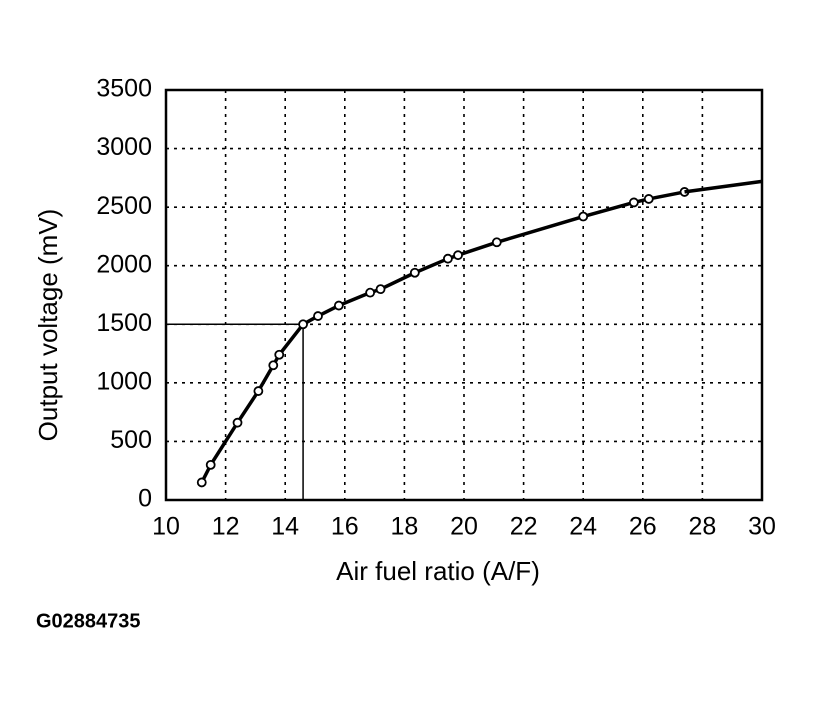  Describe the element at coordinates (583, 527) in the screenshot. I see `x-tick-label: 24` at that location.